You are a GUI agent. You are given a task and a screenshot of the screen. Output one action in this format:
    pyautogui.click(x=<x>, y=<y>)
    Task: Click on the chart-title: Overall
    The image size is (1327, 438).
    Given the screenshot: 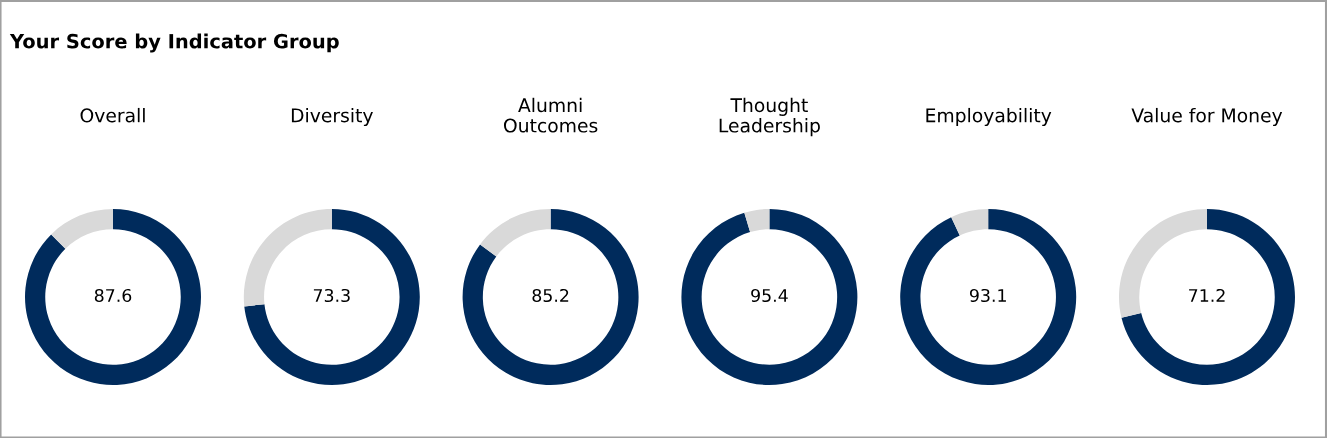 What is the action you would take?
    pyautogui.click(x=112, y=115)
    